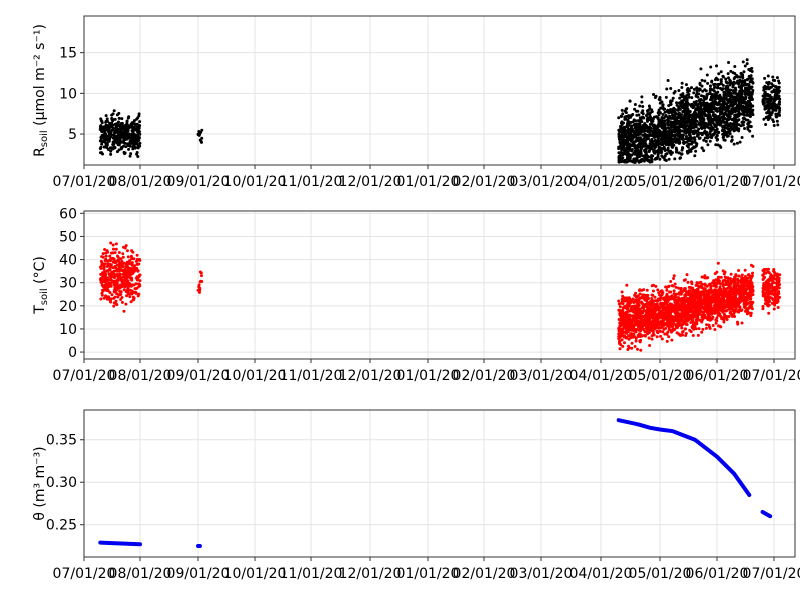  What do you see at coordinates (68, 94) in the screenshot?
I see `y-tick-label: 10` at bounding box center [68, 94].